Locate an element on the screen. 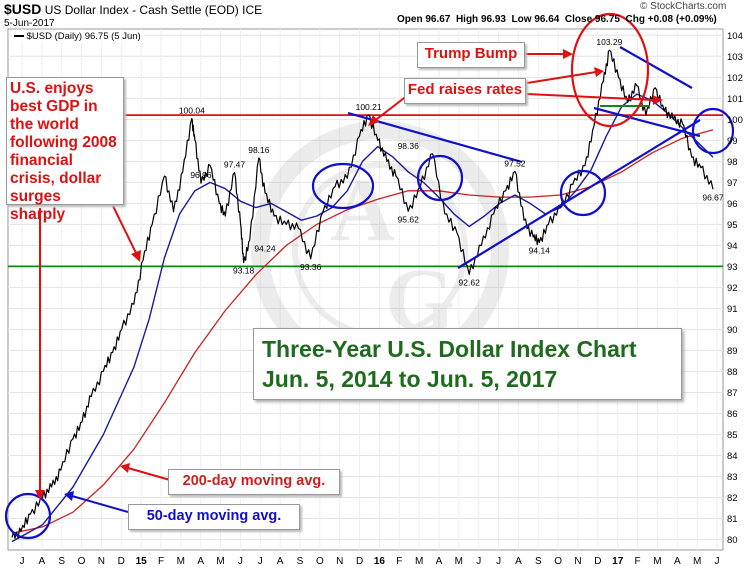 The height and width of the screenshot is (571, 750). header-date: 5-Jun-2017 is located at coordinates (29, 23).